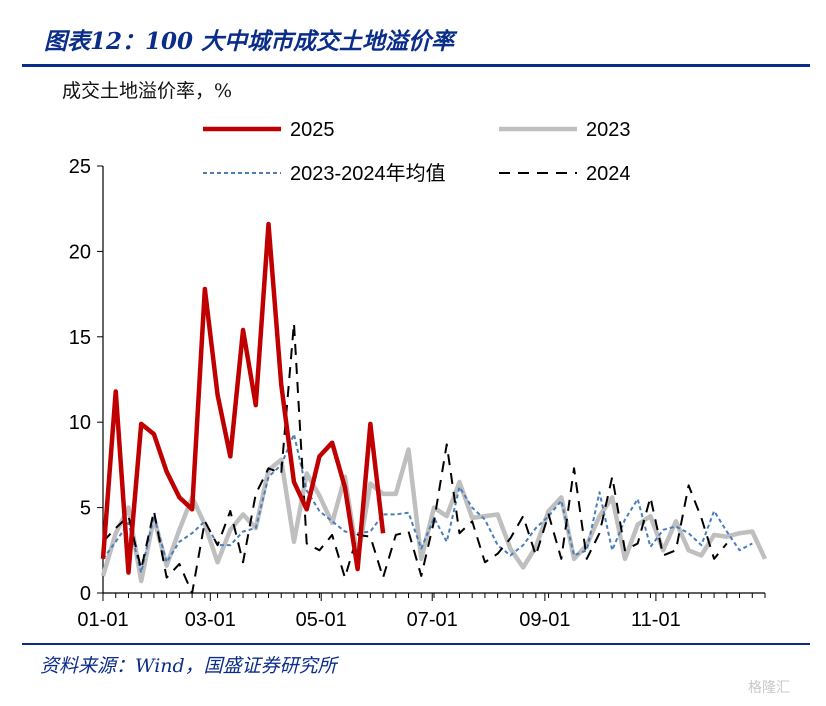 Image resolution: width=826 pixels, height=706 pixels. I want to click on y-tick-label: 5, so click(85, 509).